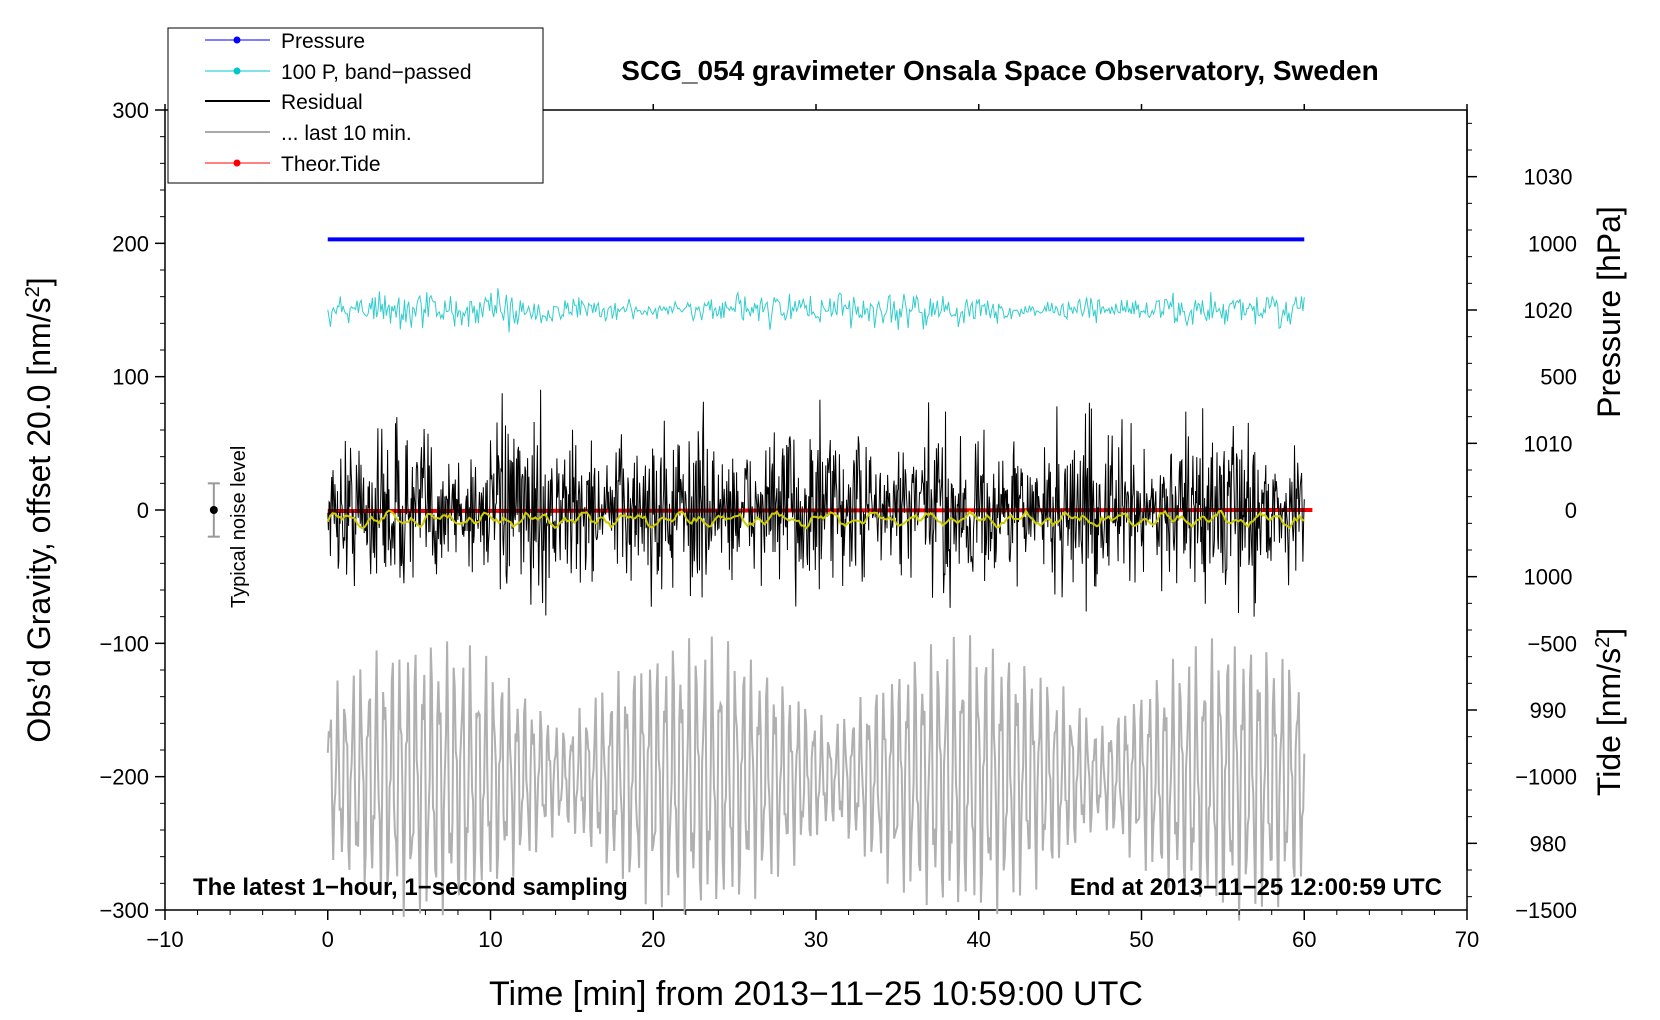  Describe the element at coordinates (331, 164) in the screenshot. I see `legend-label: Theor.Tide` at that location.